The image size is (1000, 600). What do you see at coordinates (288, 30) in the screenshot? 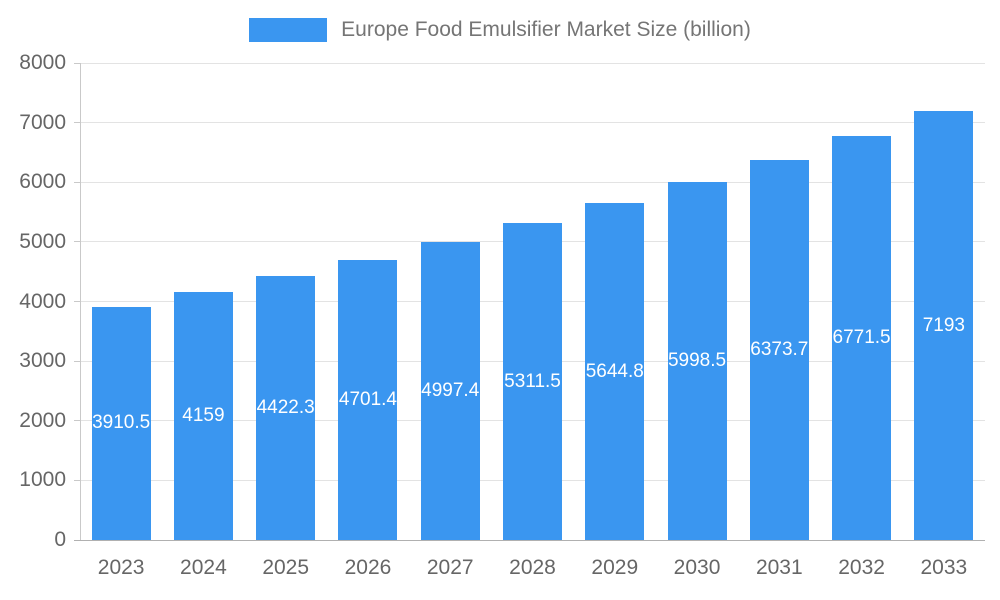
I see `legend-swatch` at bounding box center [288, 30].